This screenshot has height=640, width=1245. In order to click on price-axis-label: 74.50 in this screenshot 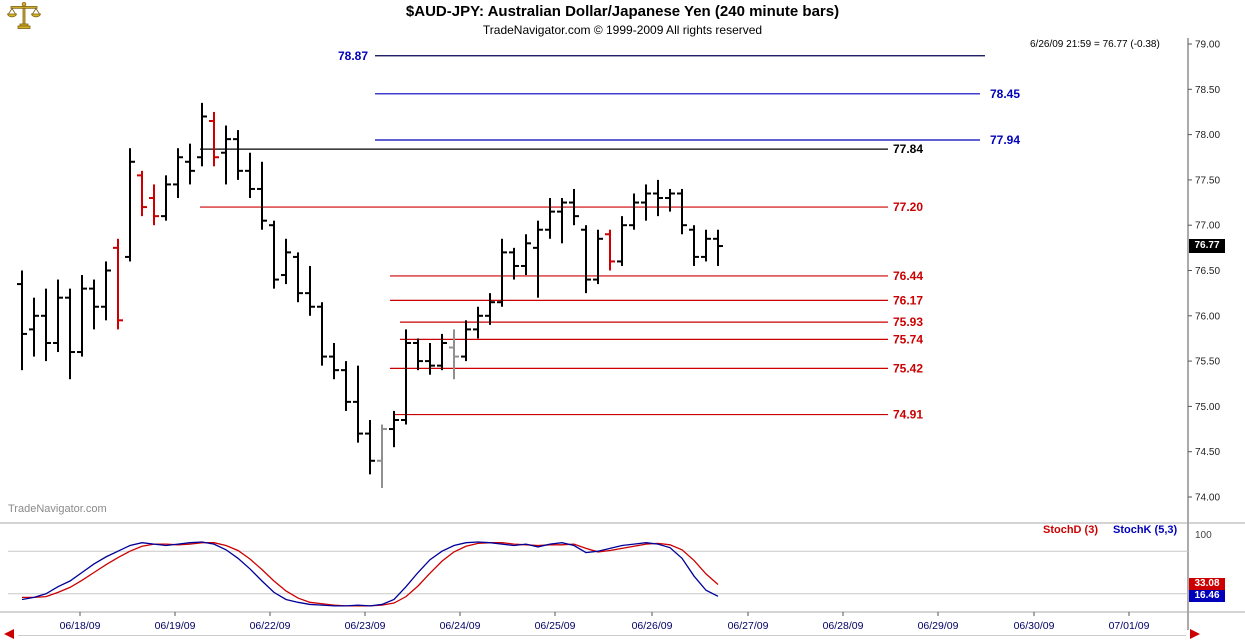, I will do `click(1207, 452)`.